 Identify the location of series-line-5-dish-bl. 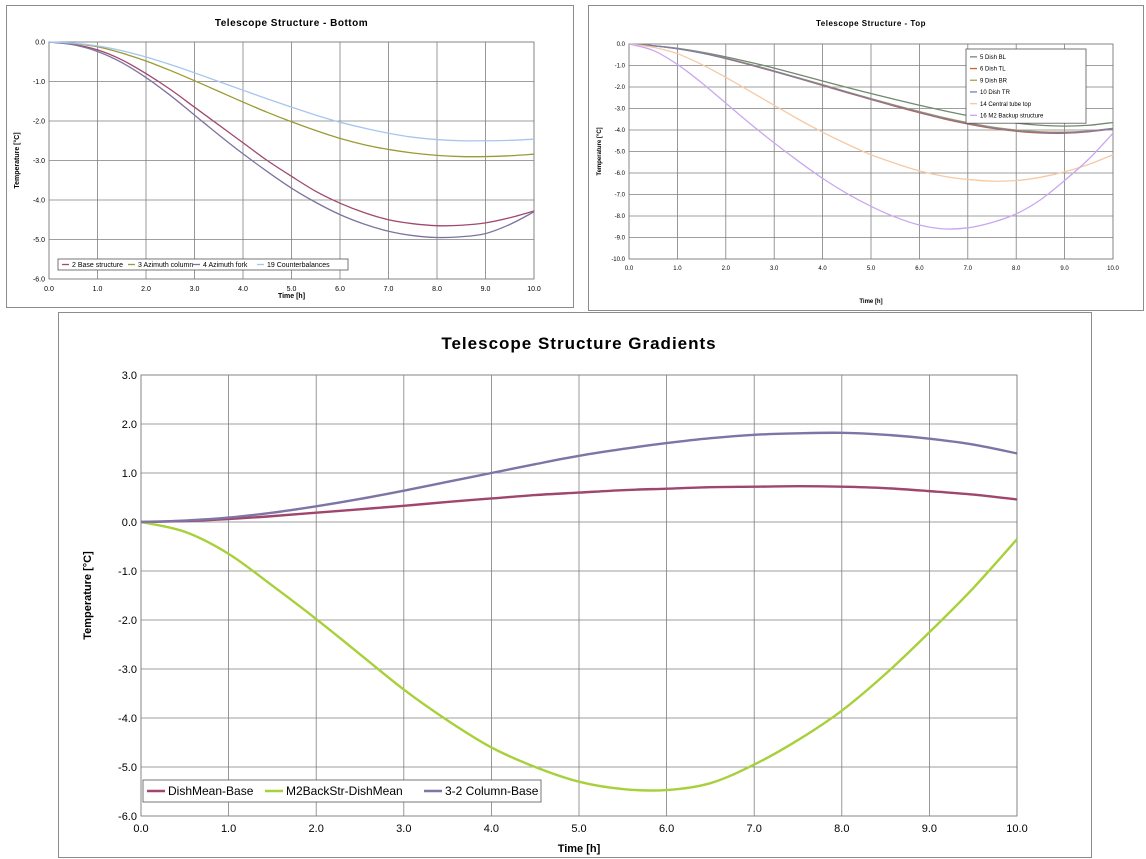
(871, 85).